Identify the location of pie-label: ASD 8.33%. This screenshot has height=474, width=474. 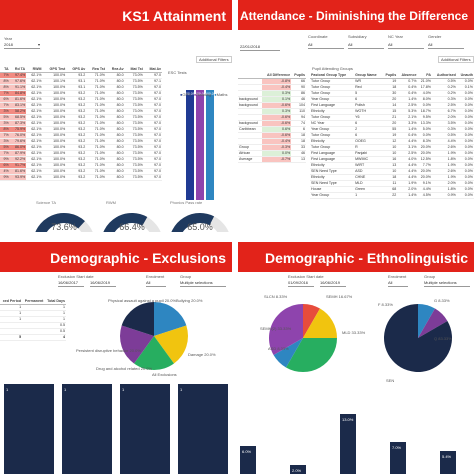
(278, 348).